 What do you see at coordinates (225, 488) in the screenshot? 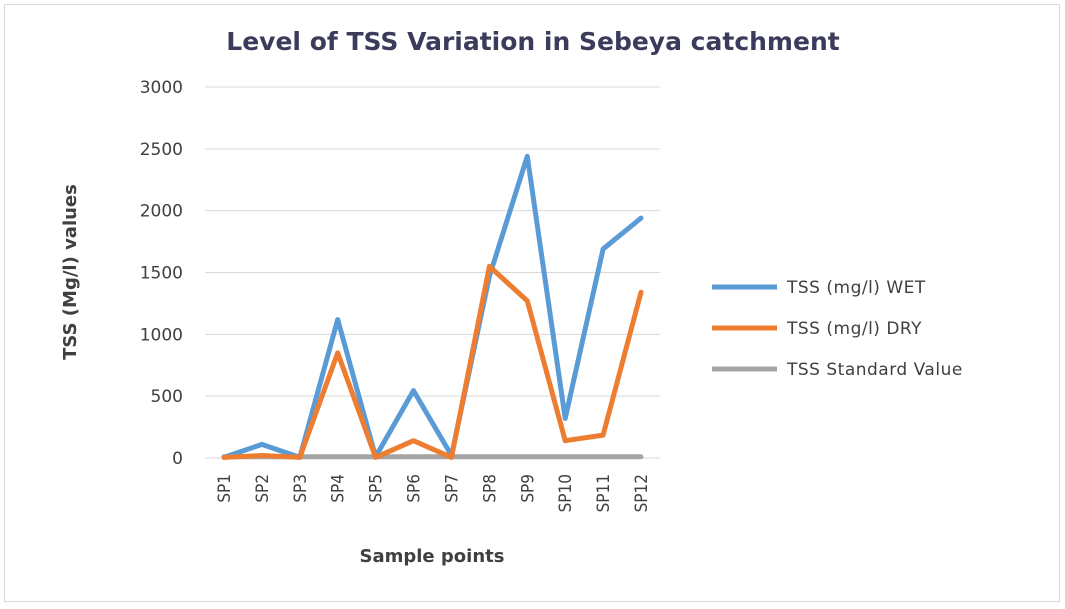
I see `x-tick-label: SP1` at bounding box center [225, 488].